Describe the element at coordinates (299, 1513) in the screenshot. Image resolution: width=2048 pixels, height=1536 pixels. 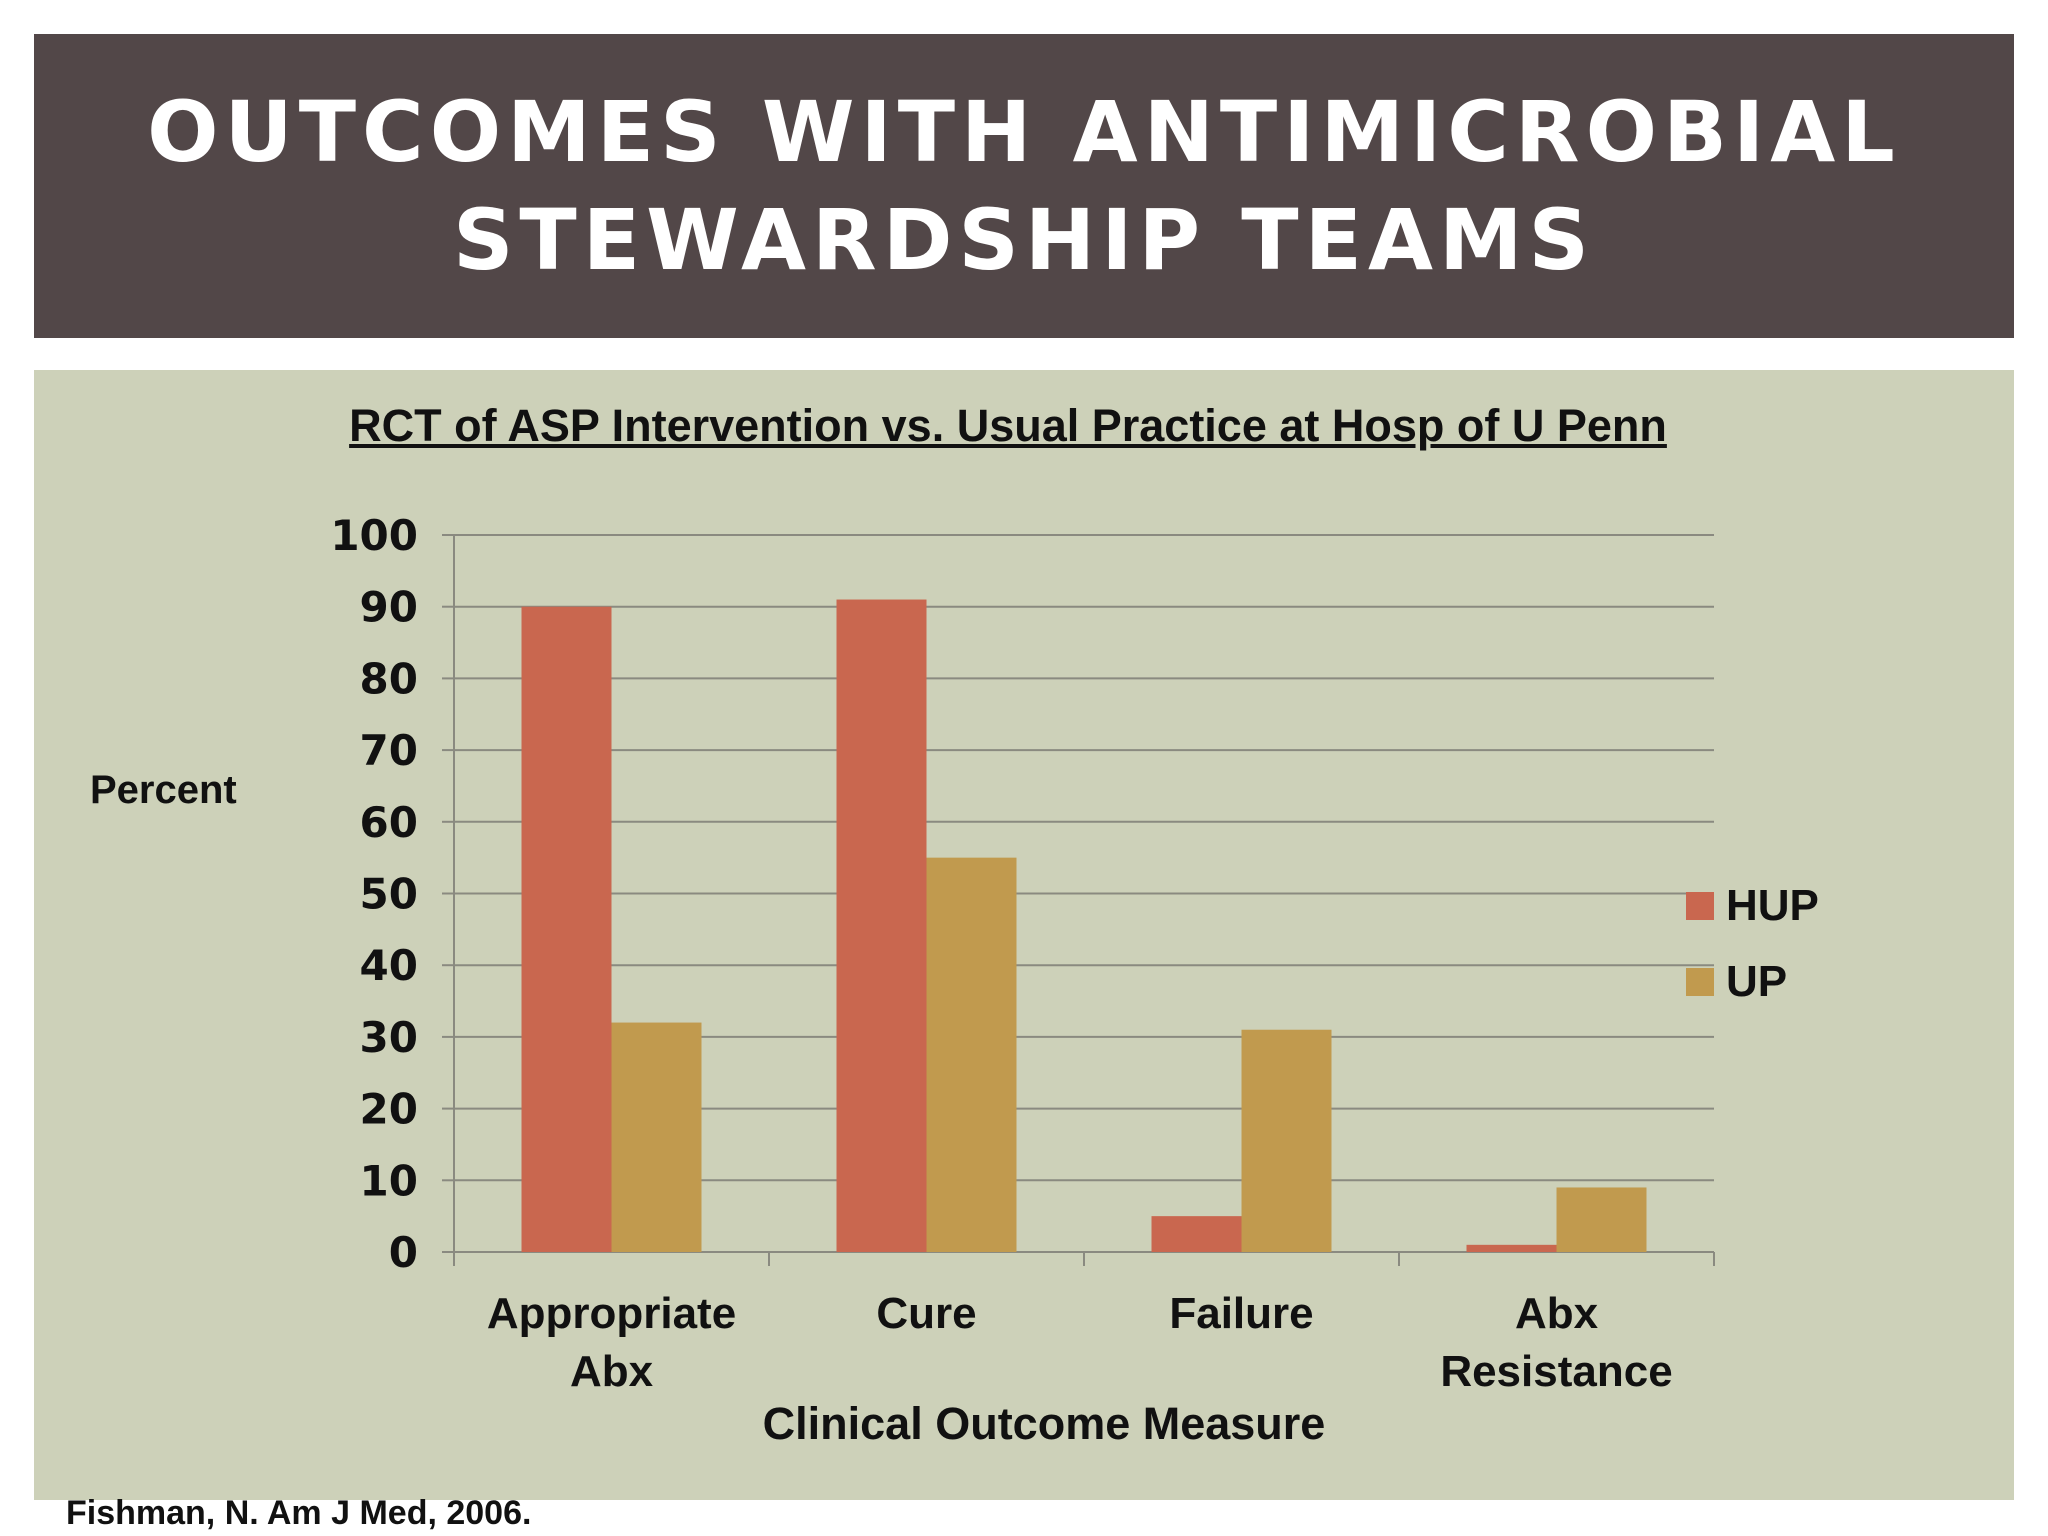
I see `citation: Fishman, N. Am J Med, 2006.` at that location.